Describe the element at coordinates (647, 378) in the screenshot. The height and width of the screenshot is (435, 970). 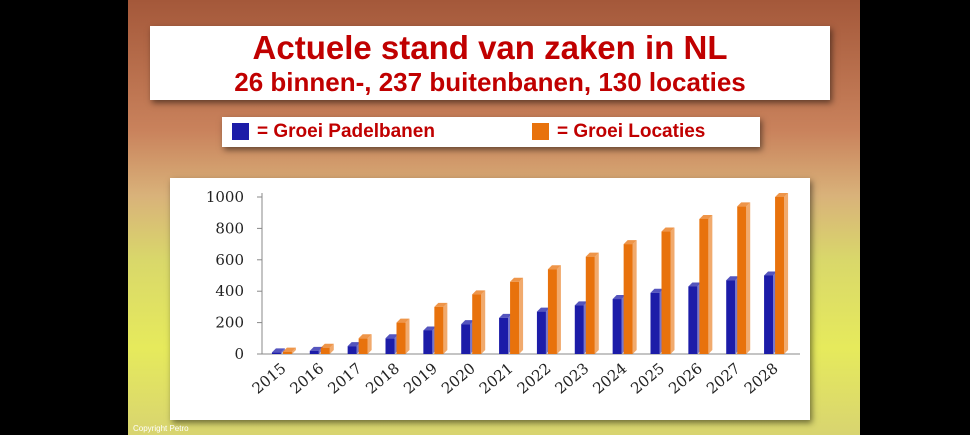
I see `x-tick-label: 2025` at that location.